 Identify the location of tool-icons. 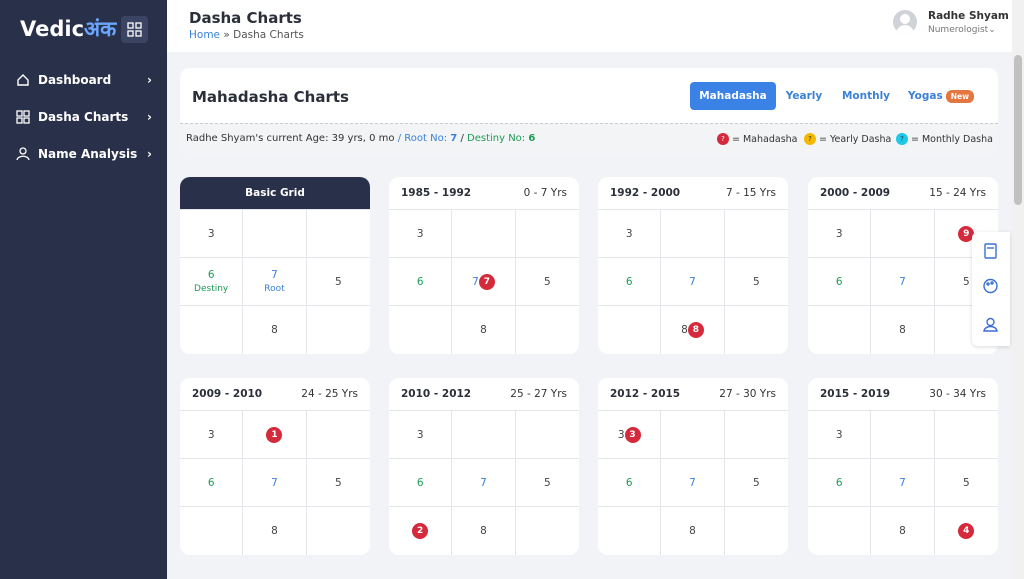
(991, 289).